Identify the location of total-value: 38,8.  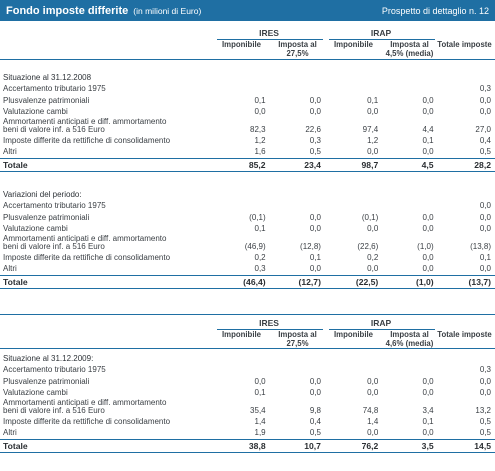
(243, 445).